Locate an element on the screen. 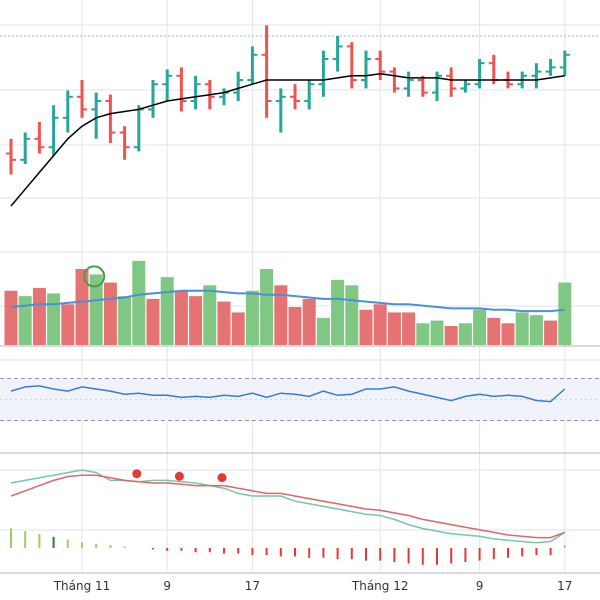 This screenshot has height=600, width=600. rsi-line is located at coordinates (288, 394).